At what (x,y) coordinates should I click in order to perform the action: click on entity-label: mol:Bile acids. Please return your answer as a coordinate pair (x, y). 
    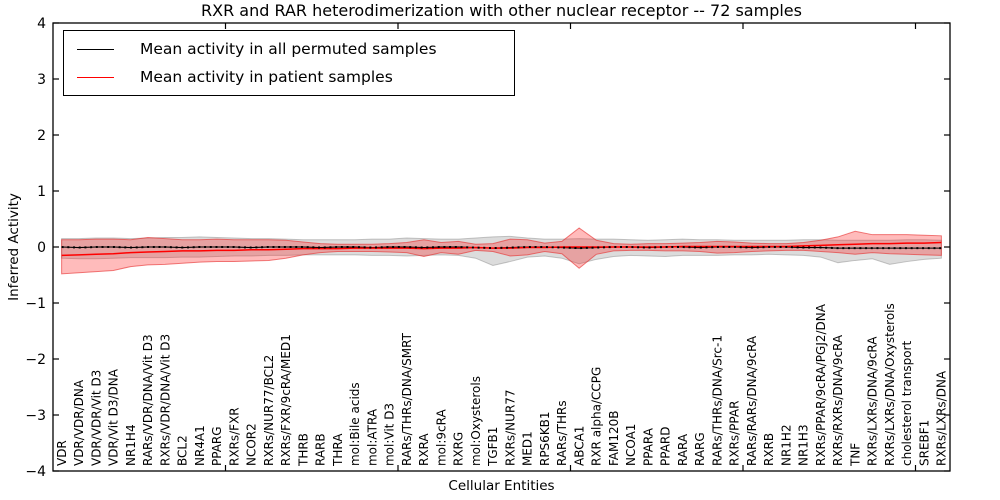
    Looking at the image, I should click on (355, 424).